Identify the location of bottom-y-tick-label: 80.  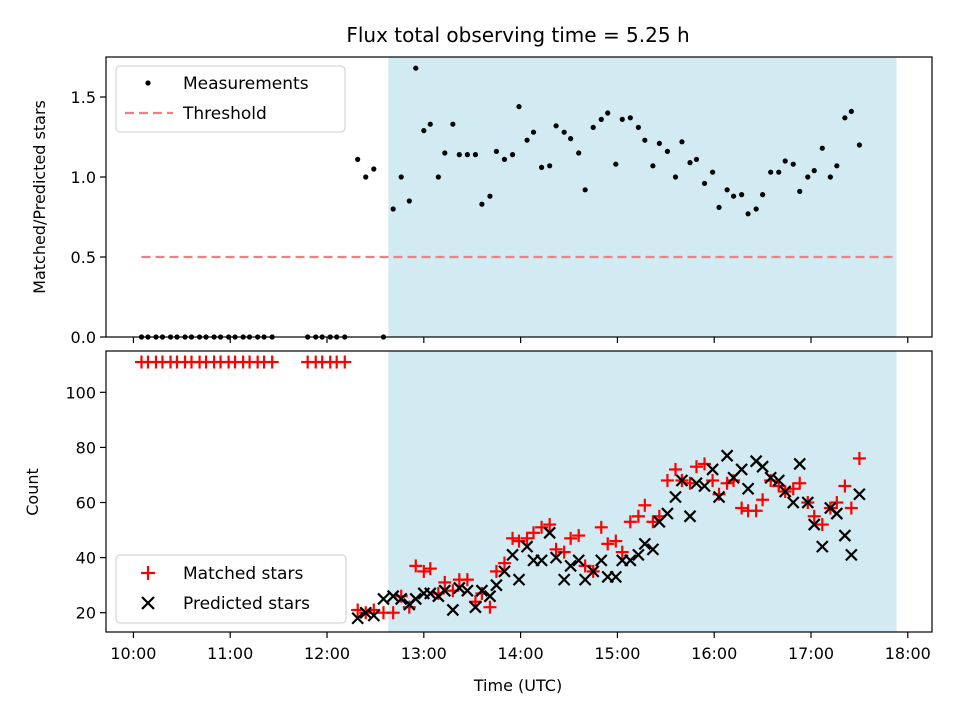
(86, 447).